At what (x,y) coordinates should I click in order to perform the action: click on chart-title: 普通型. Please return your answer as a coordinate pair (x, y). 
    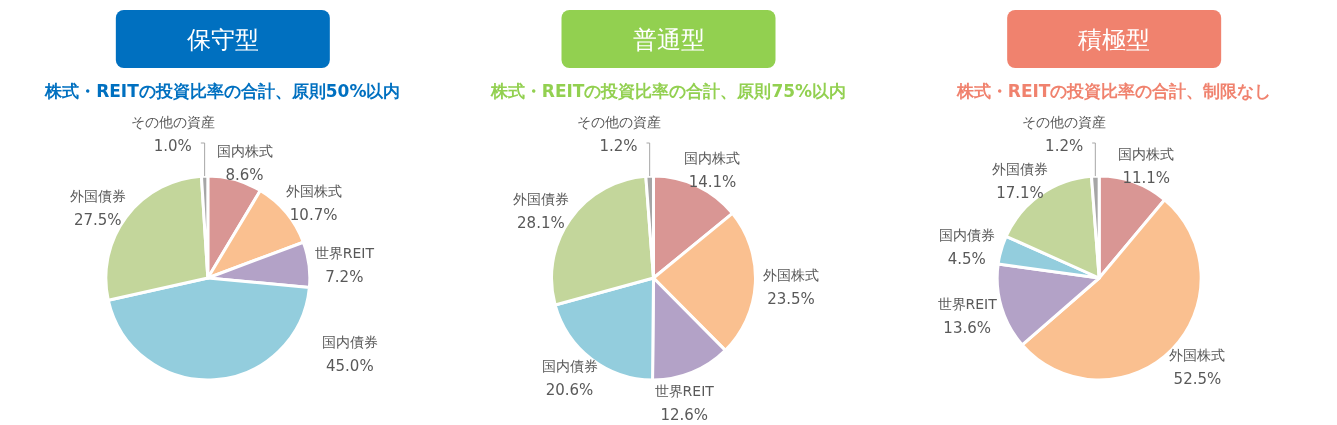
    Looking at the image, I should click on (668, 40).